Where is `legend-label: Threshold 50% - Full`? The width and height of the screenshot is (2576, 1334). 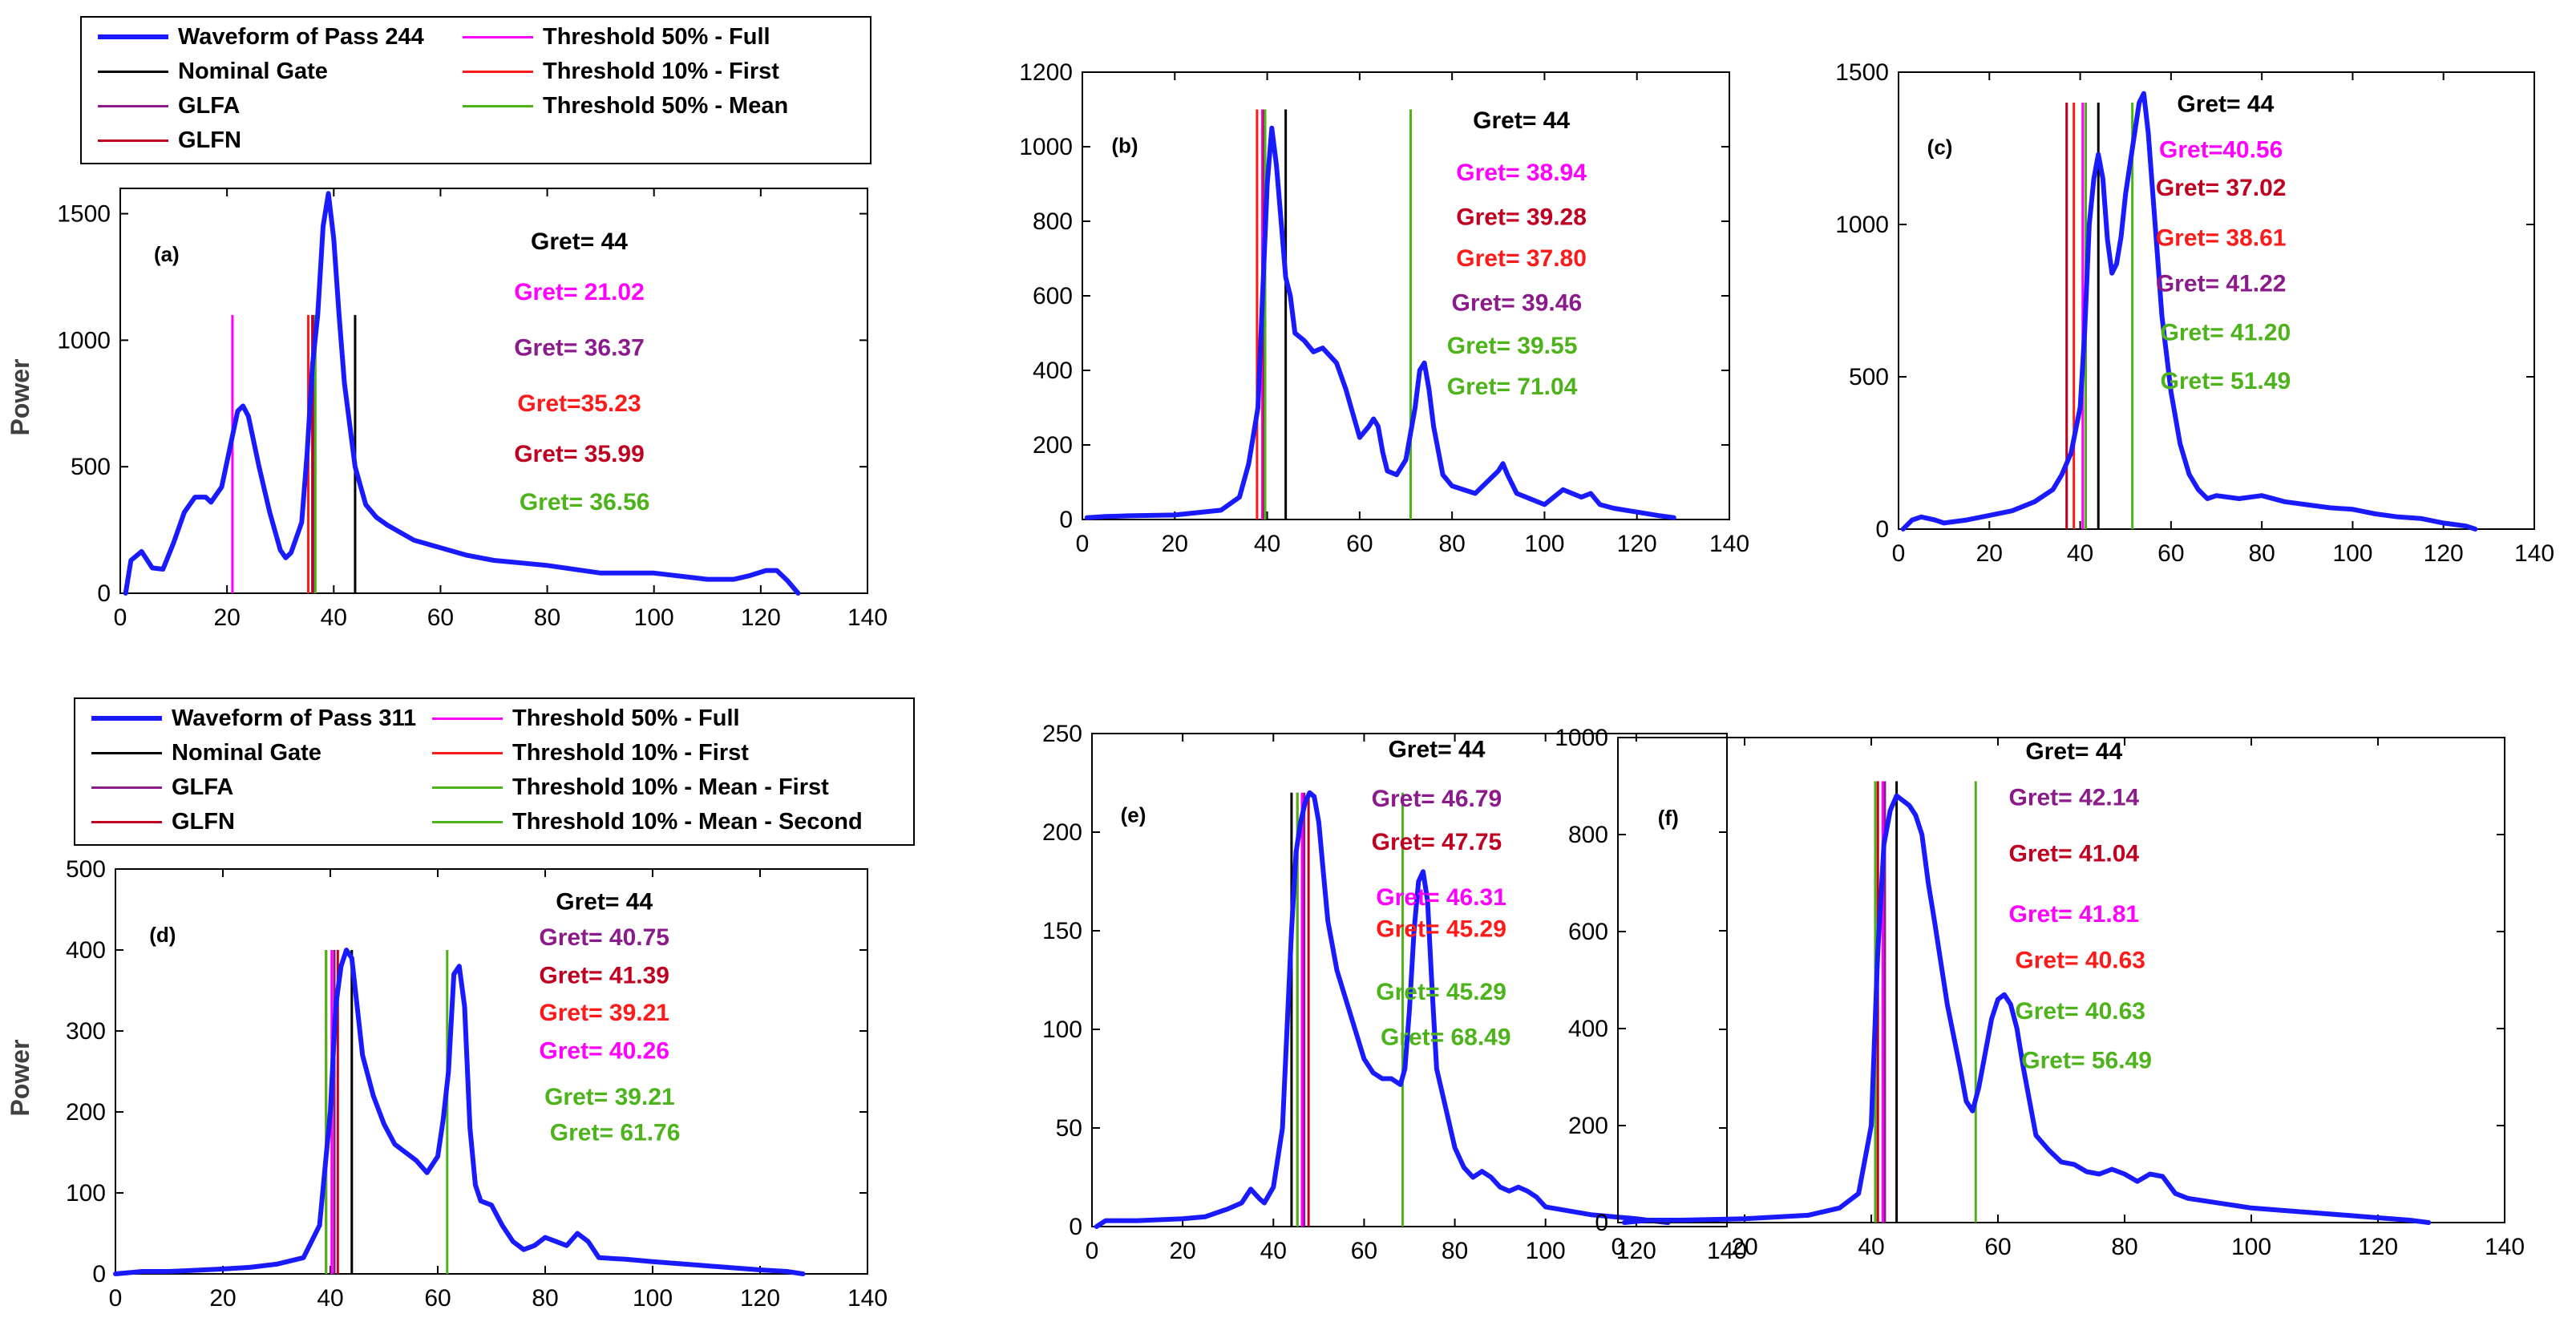
legend-label: Threshold 50% - Full is located at coordinates (656, 36).